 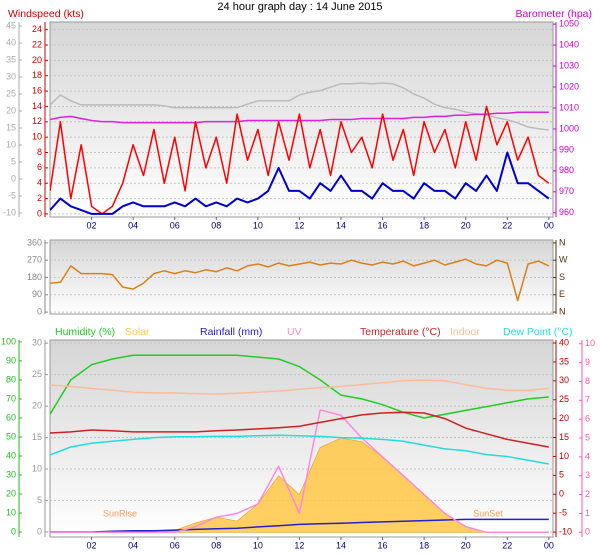 What do you see at coordinates (37, 29) in the screenshot?
I see `y-tick-label: 24` at bounding box center [37, 29].